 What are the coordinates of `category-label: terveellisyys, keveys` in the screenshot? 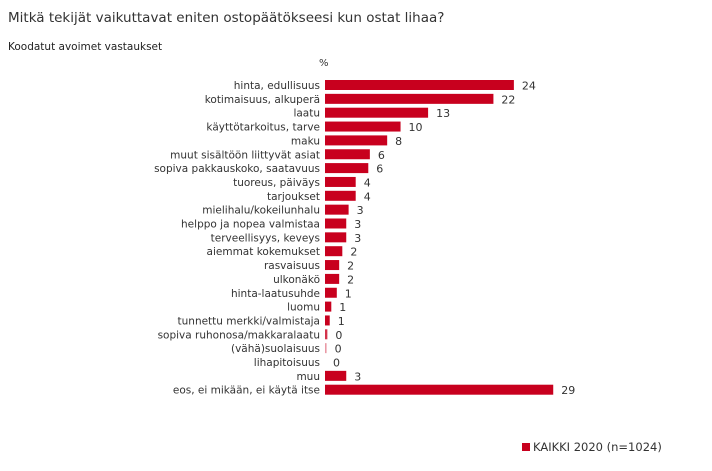 It's located at (265, 238).